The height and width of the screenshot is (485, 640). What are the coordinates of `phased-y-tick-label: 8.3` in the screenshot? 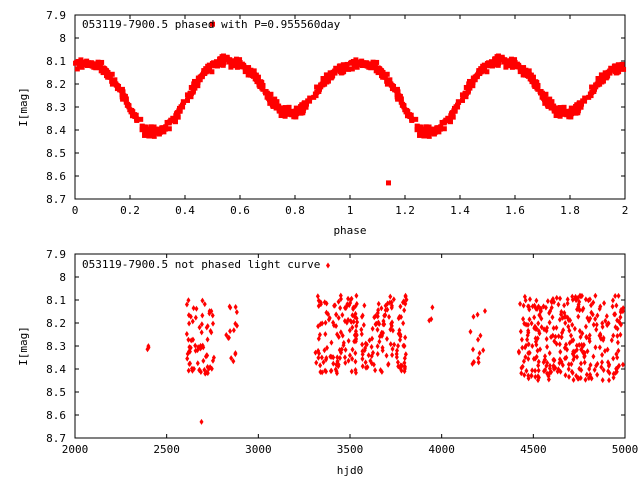 It's located at (56, 107).